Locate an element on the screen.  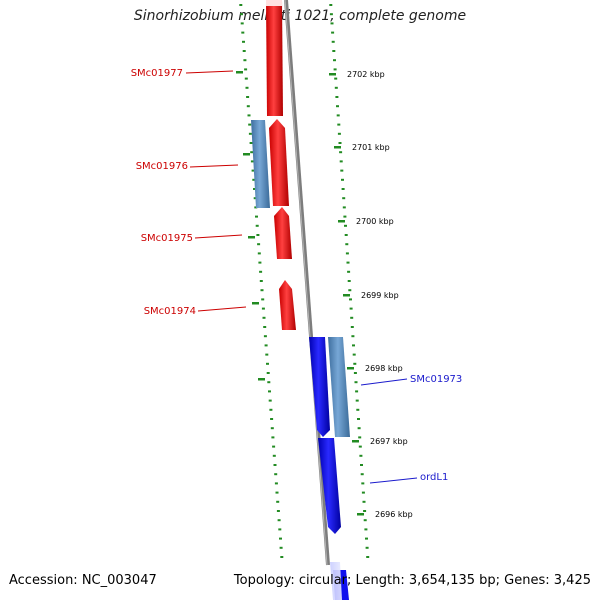
scale-tick-label: 2699 kbp is located at coordinates (380, 295).